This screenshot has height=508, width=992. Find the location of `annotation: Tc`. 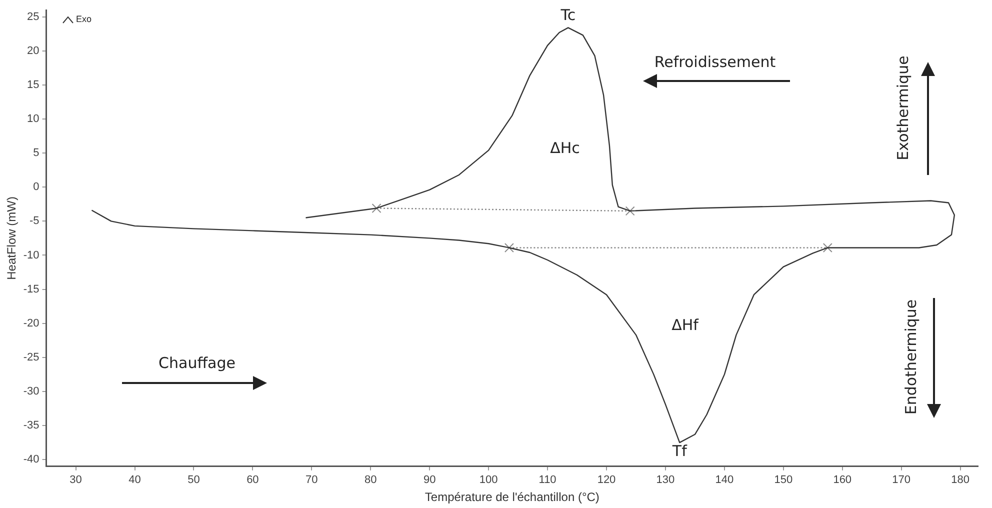

annotation: Tc is located at coordinates (568, 15).